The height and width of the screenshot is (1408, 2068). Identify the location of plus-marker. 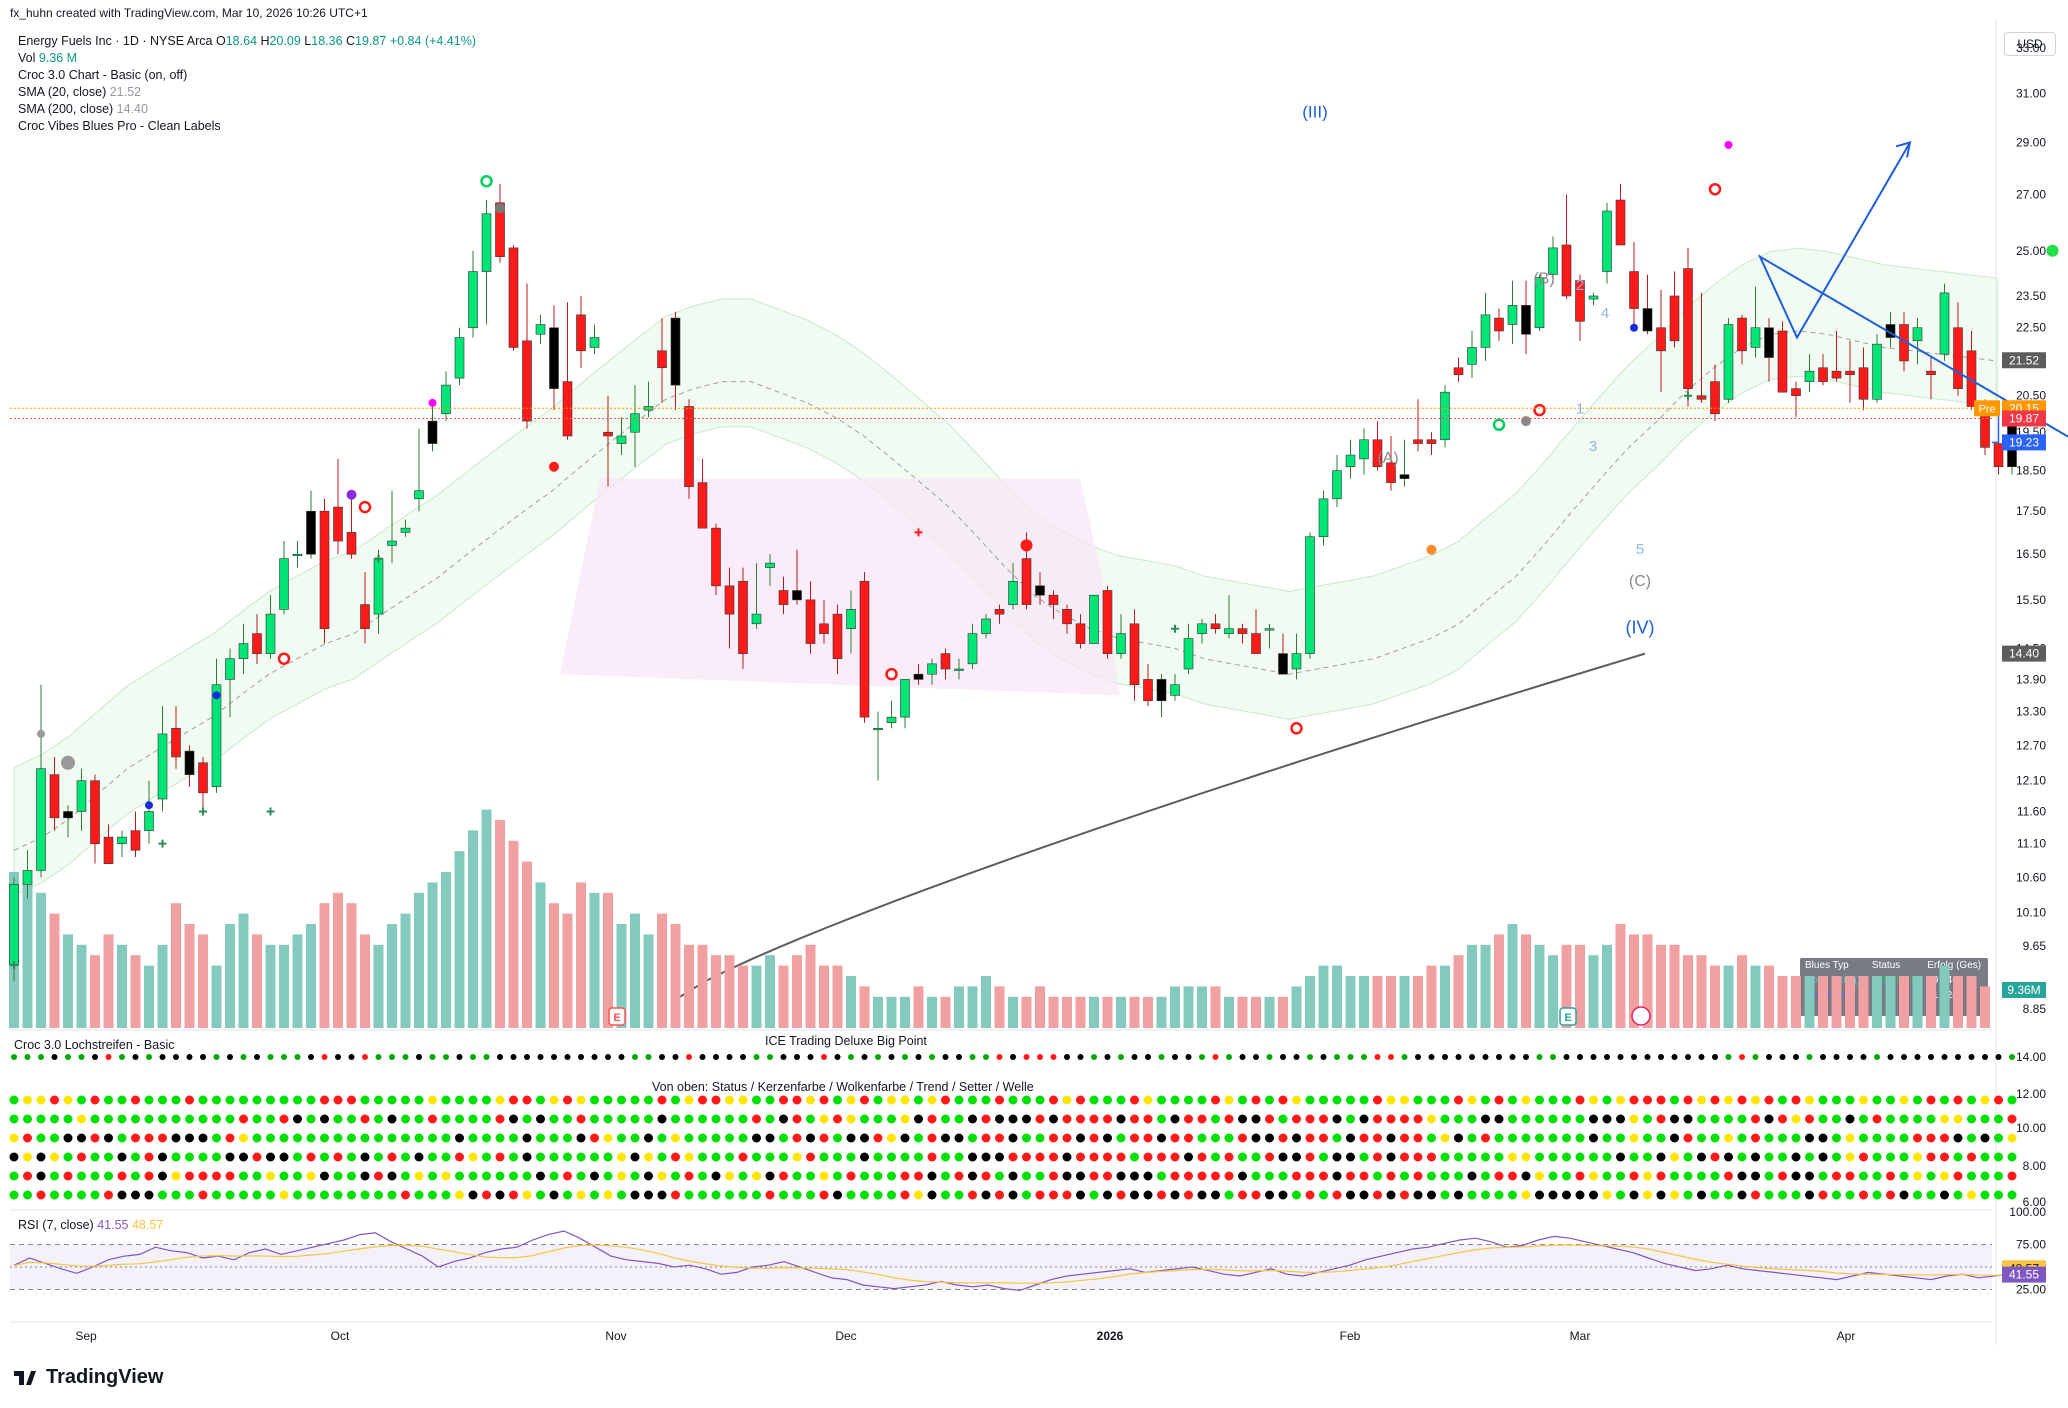
(1688, 395).